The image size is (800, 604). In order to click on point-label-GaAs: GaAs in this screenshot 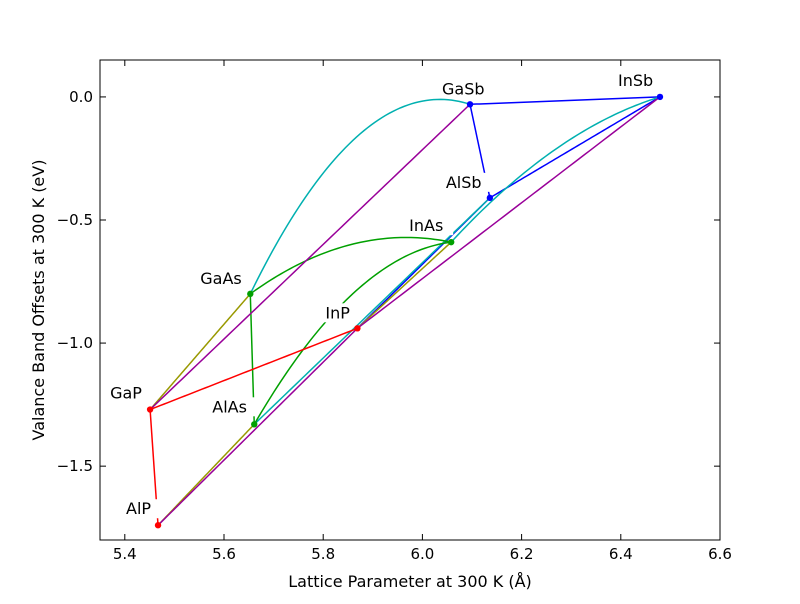, I will do `click(220, 278)`.